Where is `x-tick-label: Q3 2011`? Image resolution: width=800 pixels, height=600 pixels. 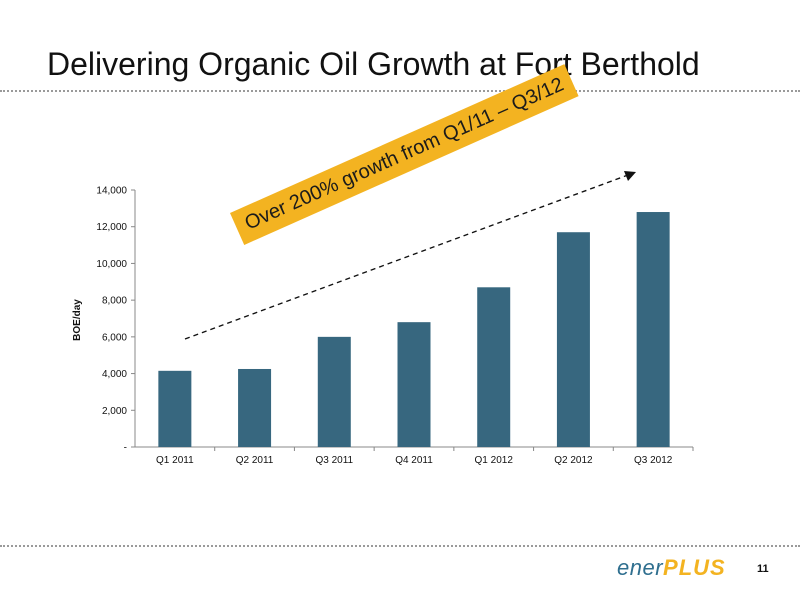
x-tick-label: Q3 2011 is located at coordinates (334, 460).